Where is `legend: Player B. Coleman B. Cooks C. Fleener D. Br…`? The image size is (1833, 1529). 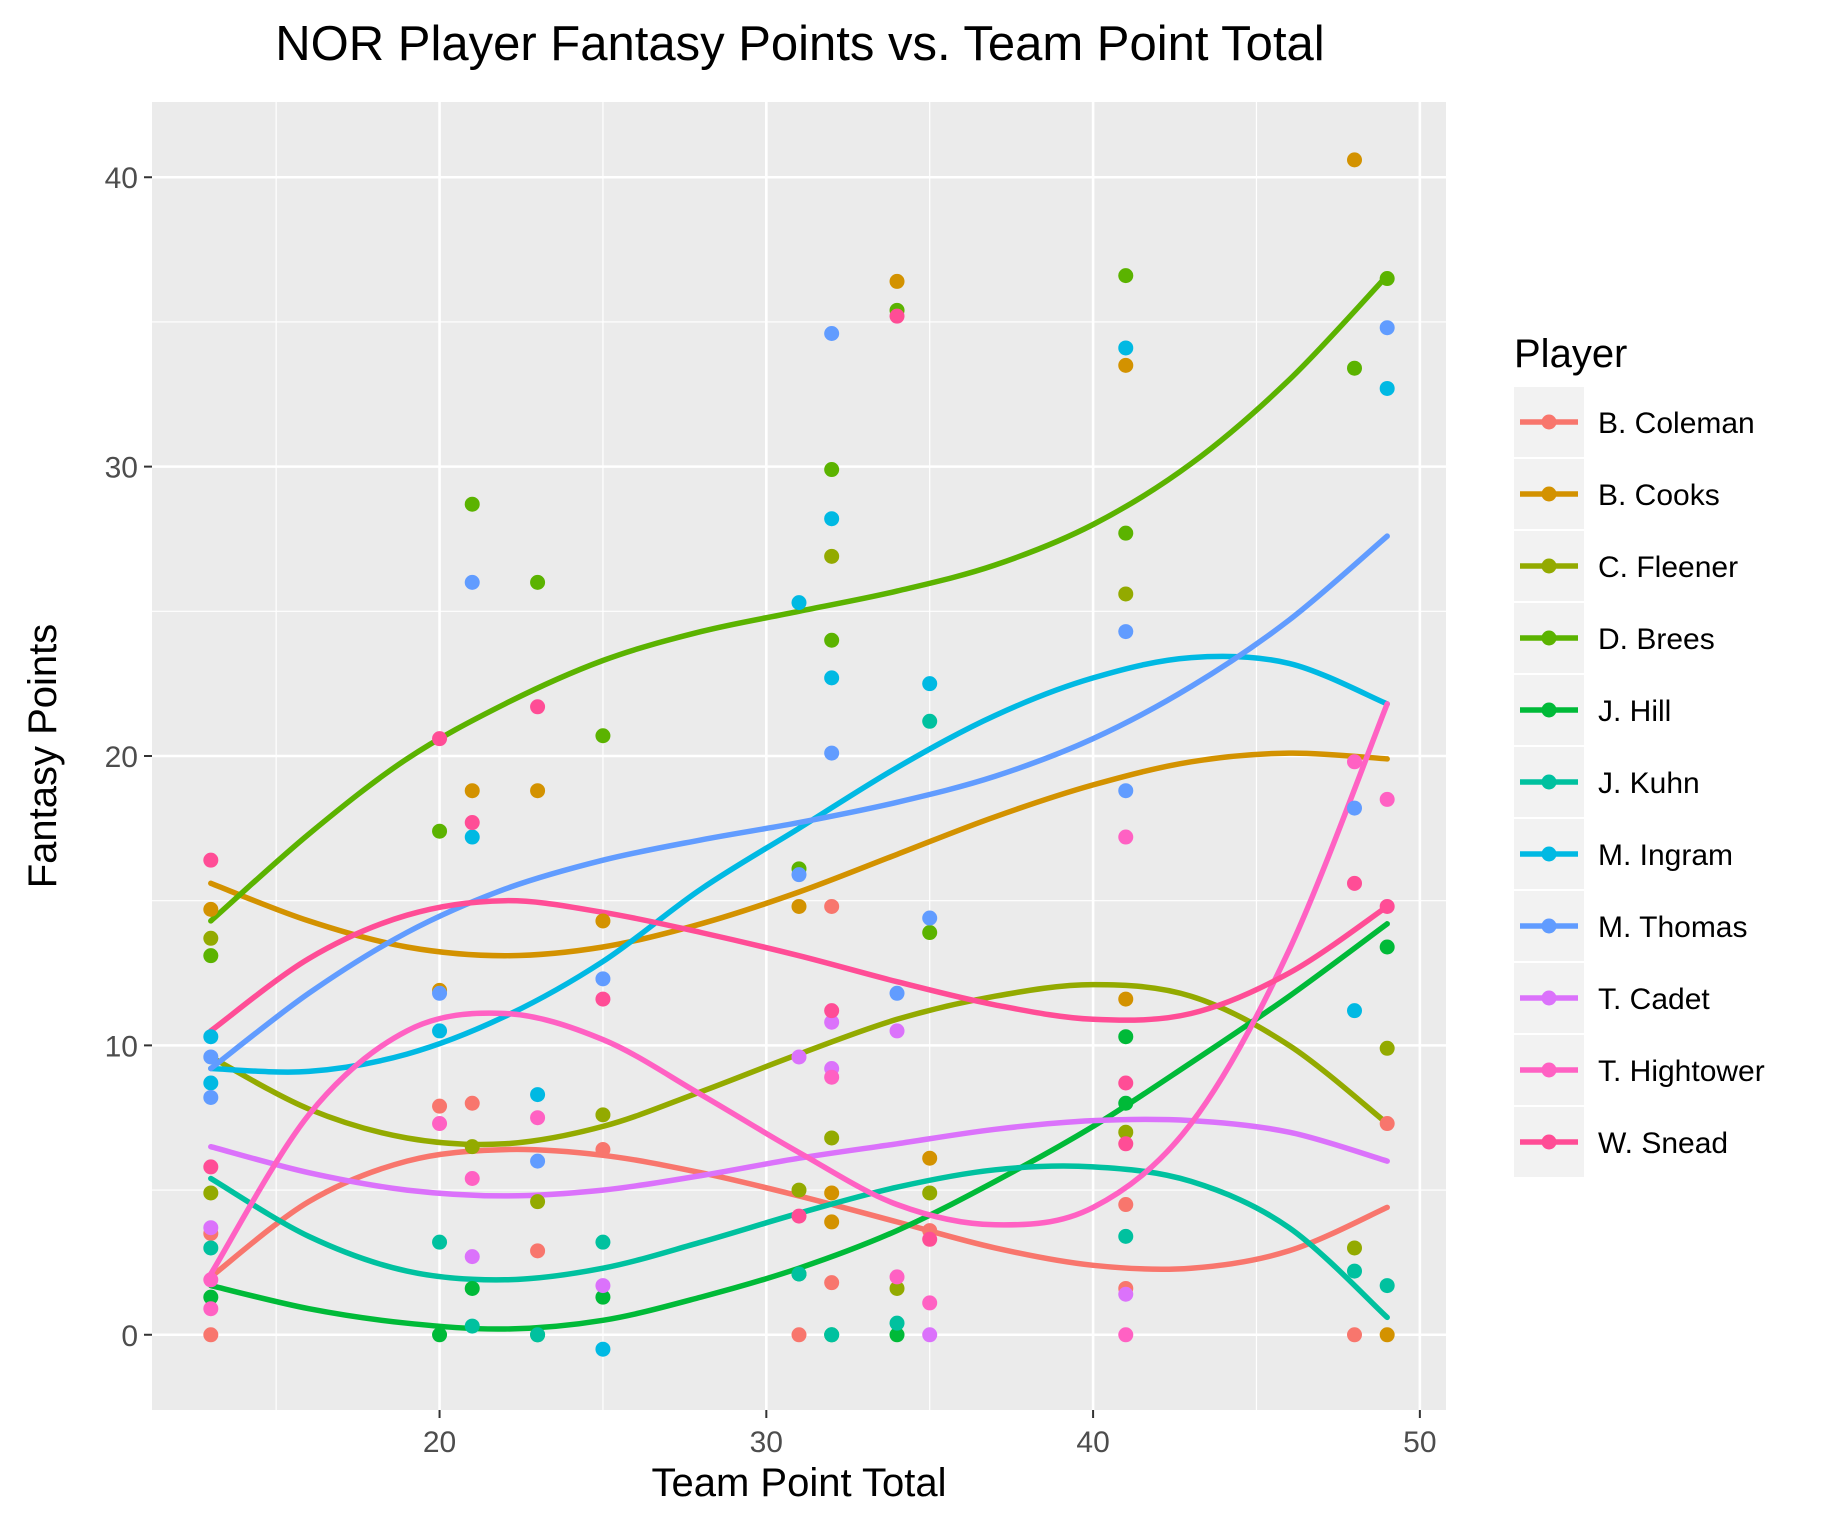
legend: Player B. Coleman B. Cooks C. Fleener D. Br… is located at coordinates (1639, 754).